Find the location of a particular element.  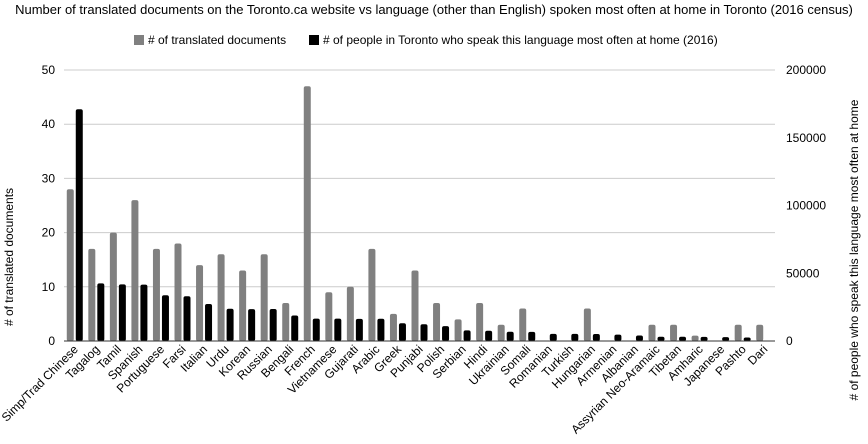

left-tick-label: 50 is located at coordinates (49, 70).